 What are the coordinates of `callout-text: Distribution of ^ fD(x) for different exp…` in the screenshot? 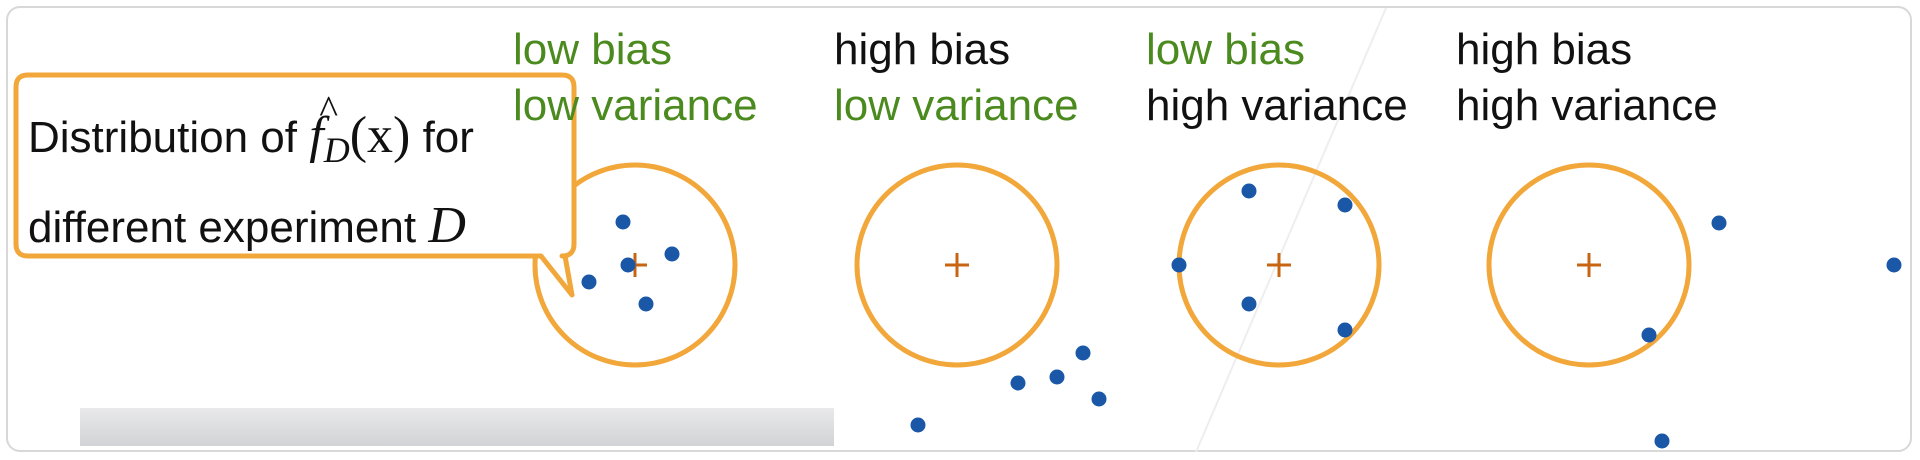 It's located at (298, 176).